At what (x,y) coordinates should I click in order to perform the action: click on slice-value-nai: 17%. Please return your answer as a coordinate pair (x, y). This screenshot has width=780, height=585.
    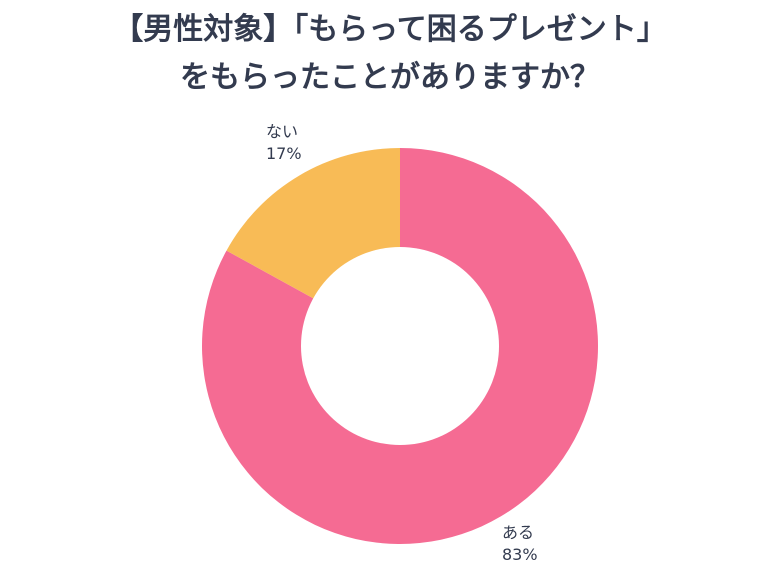
    Looking at the image, I should click on (284, 153).